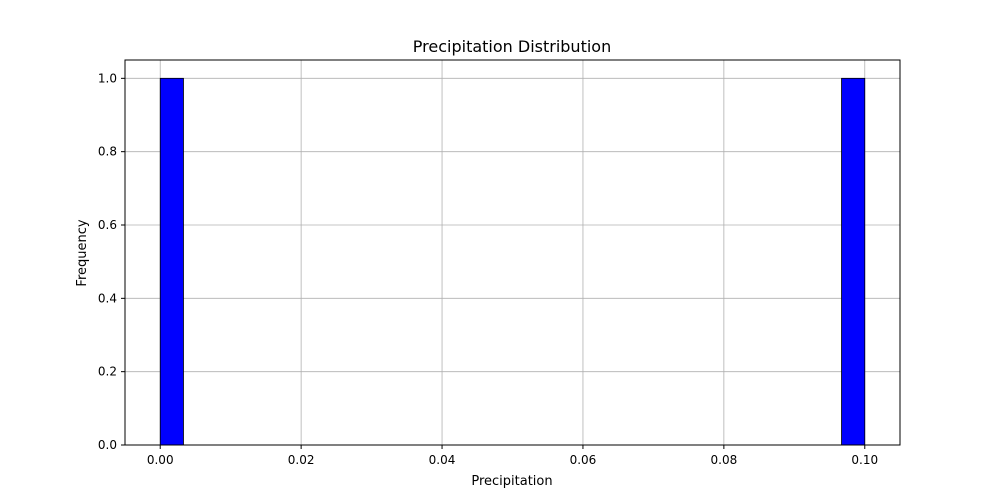 The image size is (1000, 500). Describe the element at coordinates (107, 78) in the screenshot. I see `y-tick-label: 1.0` at that location.